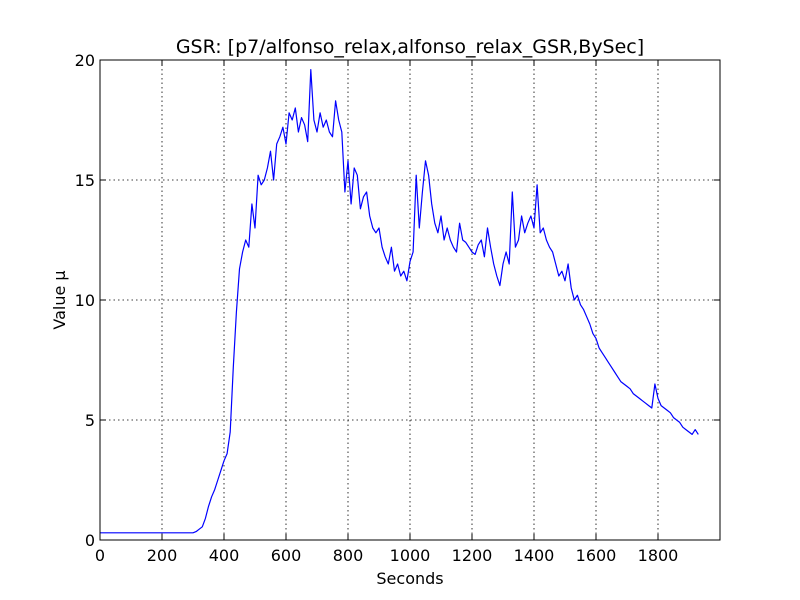  I want to click on x-tick-label: 1600, so click(596, 555).